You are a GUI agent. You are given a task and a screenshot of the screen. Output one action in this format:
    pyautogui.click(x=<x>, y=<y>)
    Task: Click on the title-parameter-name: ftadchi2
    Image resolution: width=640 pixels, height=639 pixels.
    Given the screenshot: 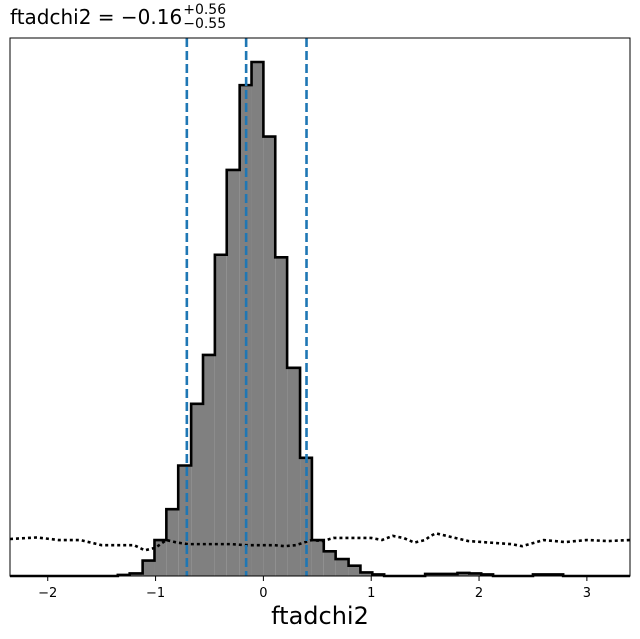 What is the action you would take?
    pyautogui.click(x=50, y=17)
    